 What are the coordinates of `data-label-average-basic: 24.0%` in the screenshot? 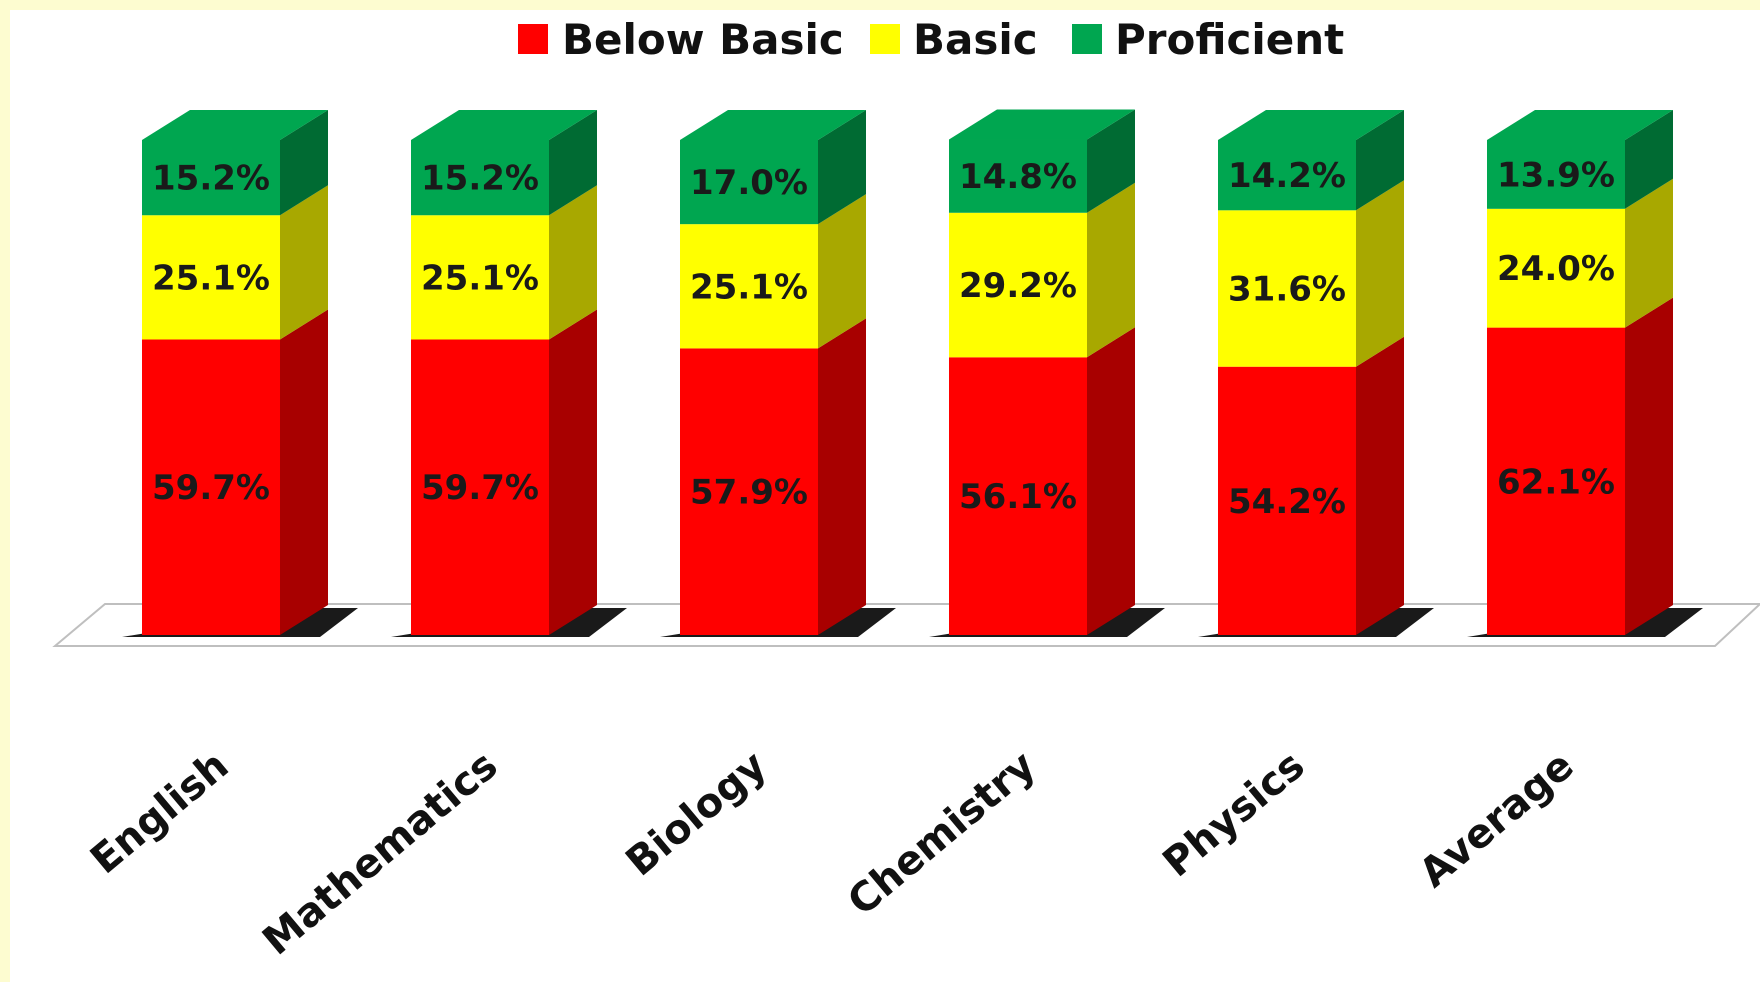 It's located at (1556, 269).